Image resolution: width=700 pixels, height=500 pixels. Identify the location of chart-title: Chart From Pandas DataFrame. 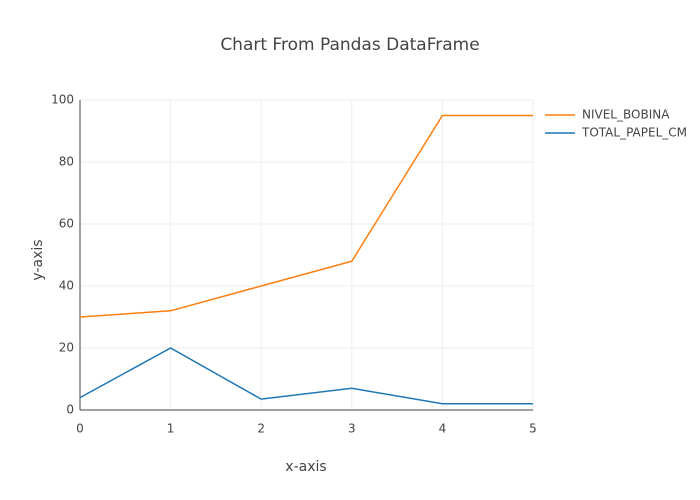
(349, 45).